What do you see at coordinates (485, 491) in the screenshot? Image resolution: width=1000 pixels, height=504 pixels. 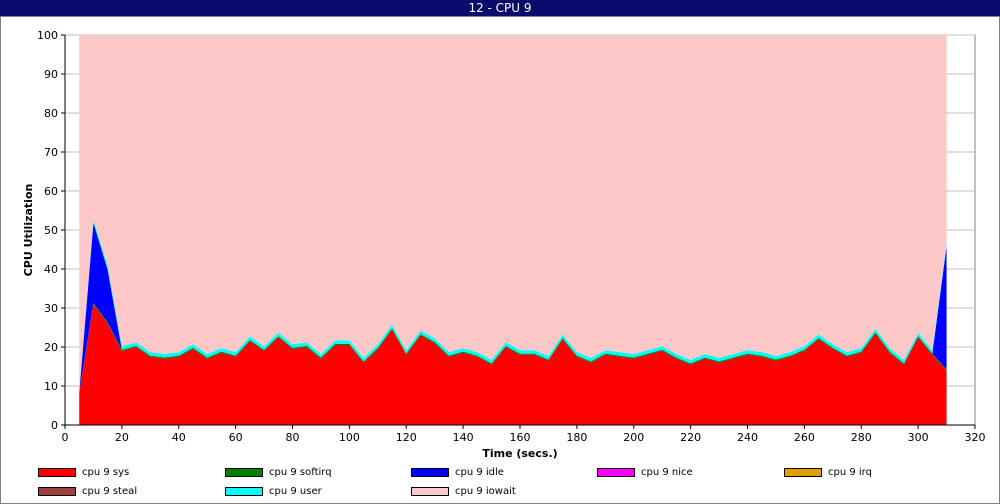 I see `legend-label: cpu 9 iowait` at bounding box center [485, 491].